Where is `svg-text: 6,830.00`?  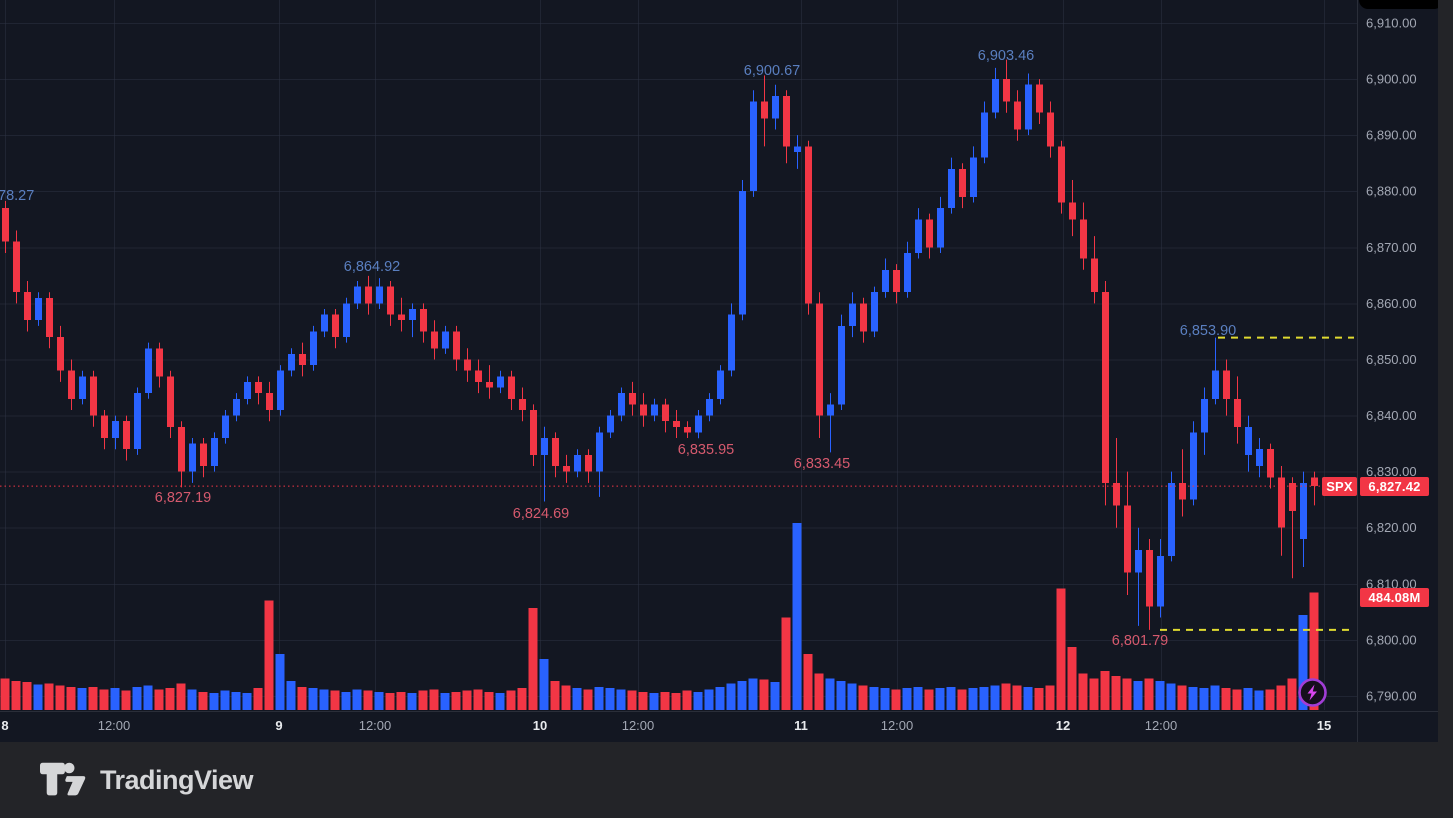
svg-text: 6,830.00 is located at coordinates (1391, 471).